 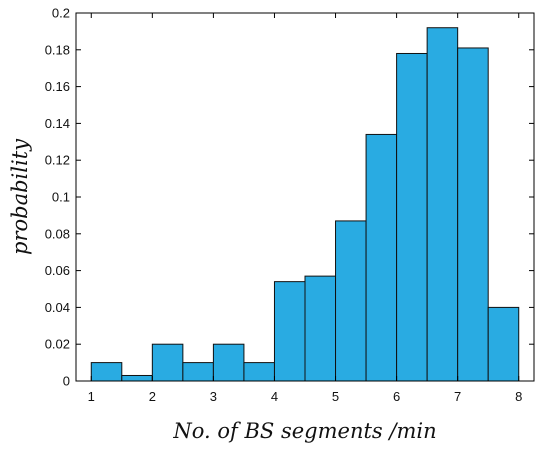 What do you see at coordinates (518, 396) in the screenshot?
I see `x-tick-label-8: 8` at bounding box center [518, 396].